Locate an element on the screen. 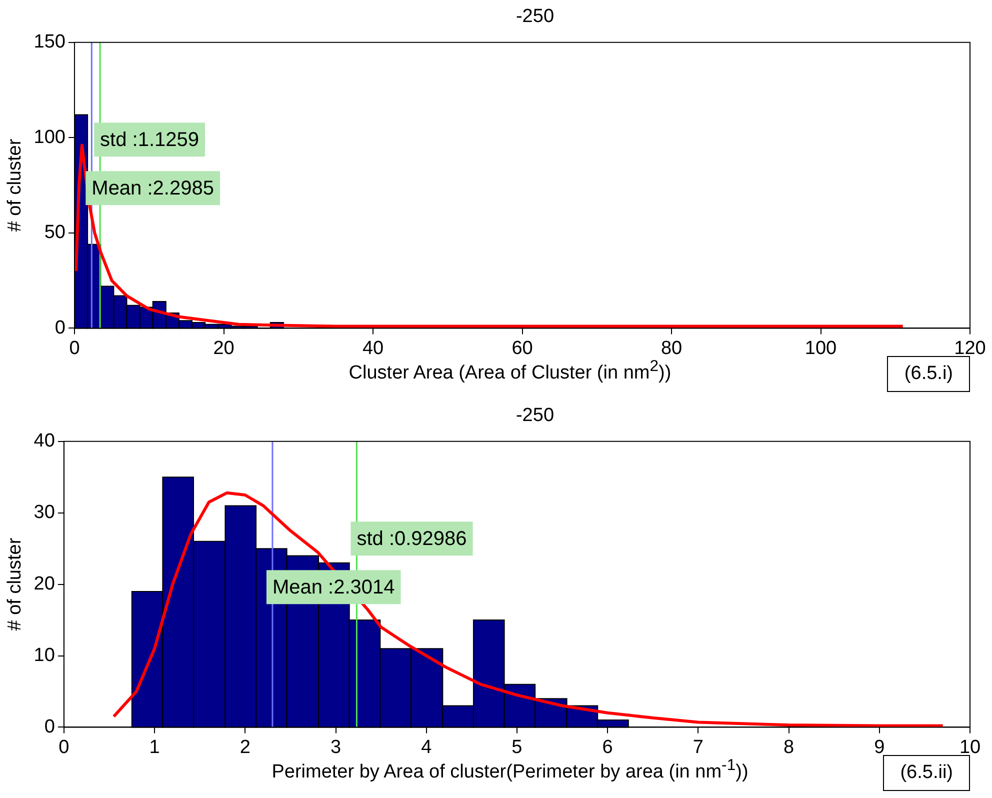 The height and width of the screenshot is (798, 992). x-tick-label: 60 is located at coordinates (522, 348).